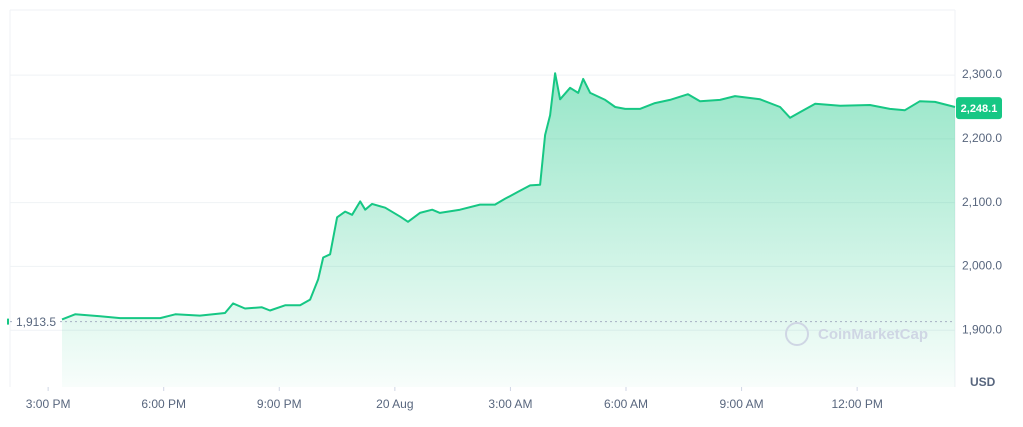 The image size is (1023, 427). What do you see at coordinates (163, 404) in the screenshot?
I see `x-tick-label: 6:00 PM` at bounding box center [163, 404].